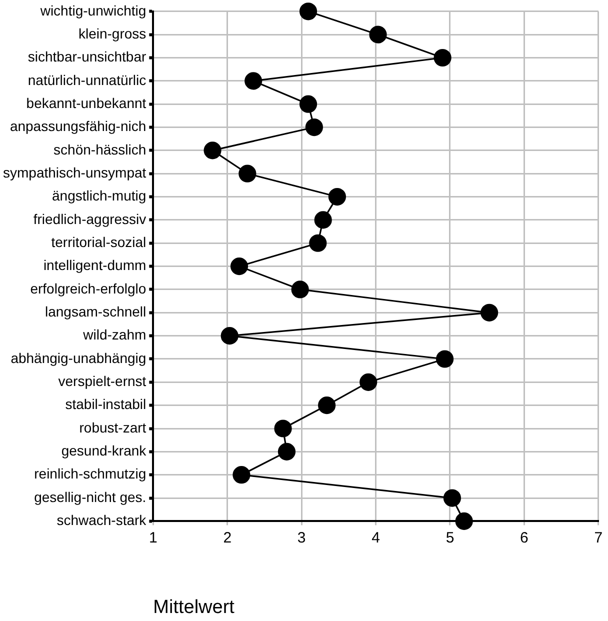 Image resolution: width=608 pixels, height=621 pixels. I want to click on x-tick-label: 3, so click(301, 537).